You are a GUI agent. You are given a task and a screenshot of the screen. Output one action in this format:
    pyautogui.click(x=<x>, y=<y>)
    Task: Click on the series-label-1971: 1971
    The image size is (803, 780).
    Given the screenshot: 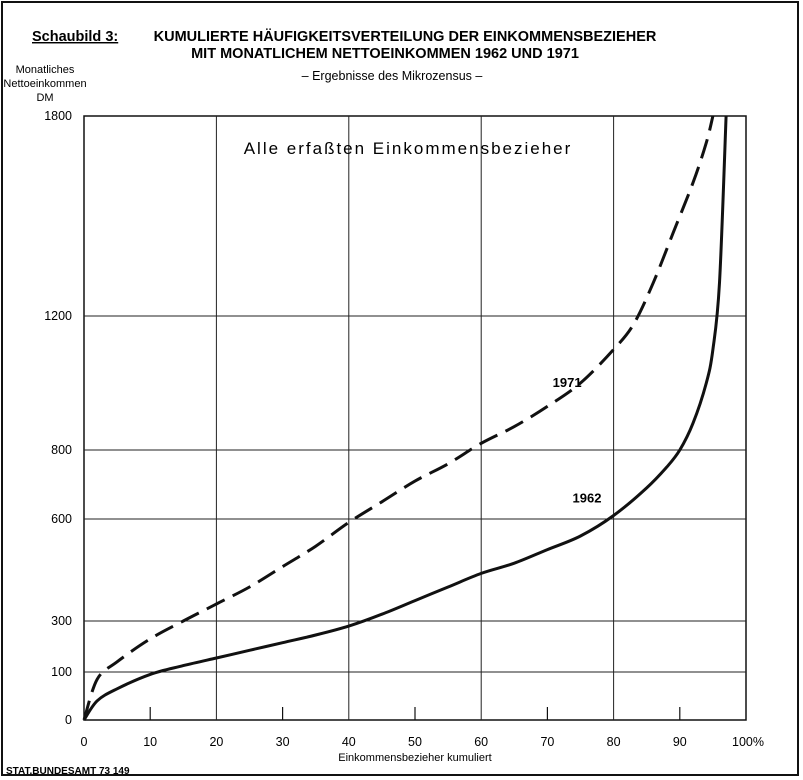 What is the action you would take?
    pyautogui.click(x=567, y=382)
    